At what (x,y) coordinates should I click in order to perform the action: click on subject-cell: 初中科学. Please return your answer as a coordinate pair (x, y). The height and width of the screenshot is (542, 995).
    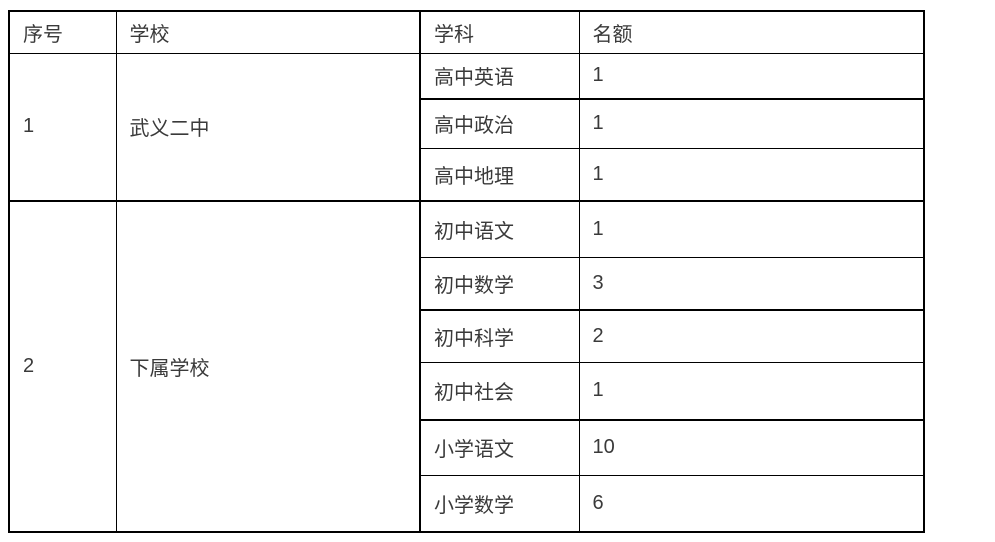
    Looking at the image, I should click on (499, 336).